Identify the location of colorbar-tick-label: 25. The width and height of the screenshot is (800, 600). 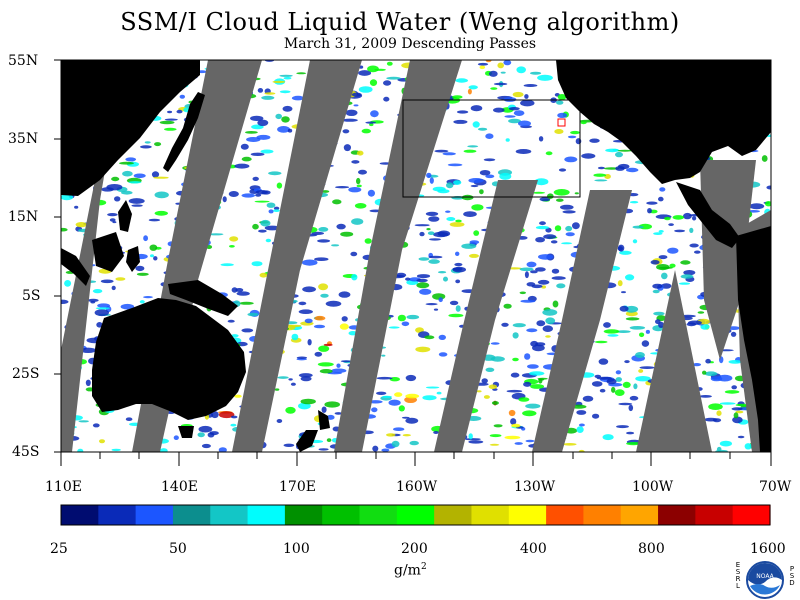
(59, 549).